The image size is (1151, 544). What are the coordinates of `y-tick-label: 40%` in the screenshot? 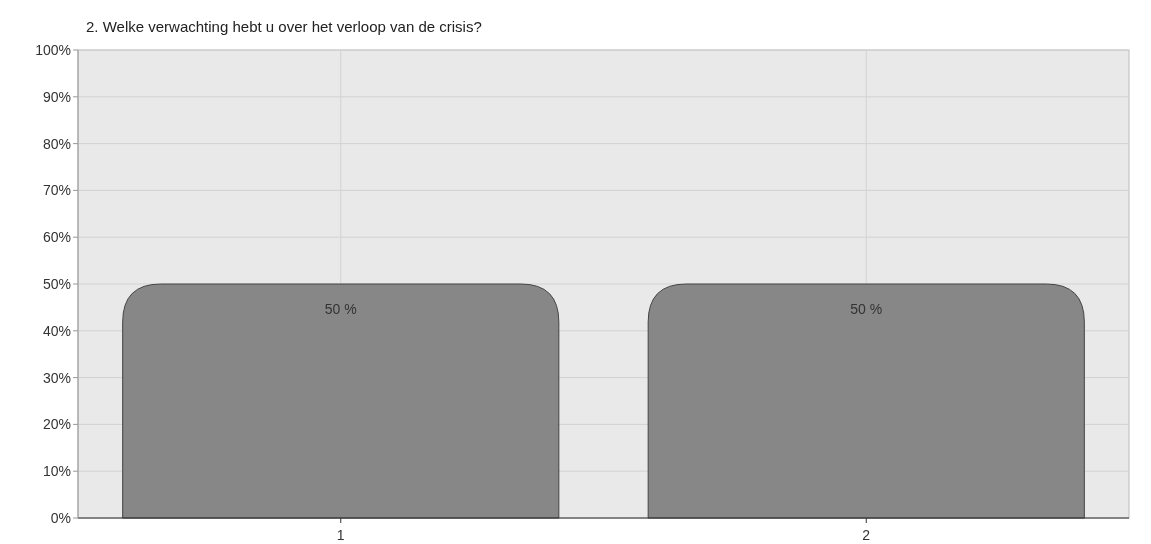 It's located at (56, 330).